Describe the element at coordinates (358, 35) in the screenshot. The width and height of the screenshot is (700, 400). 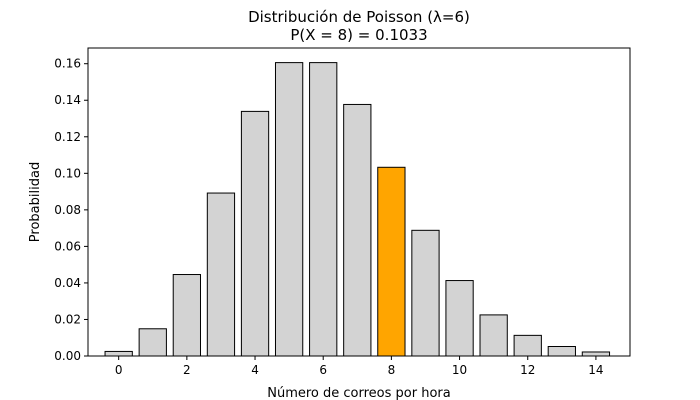
I see `chart-subtitle: P(X = 8) = 0.1033` at that location.